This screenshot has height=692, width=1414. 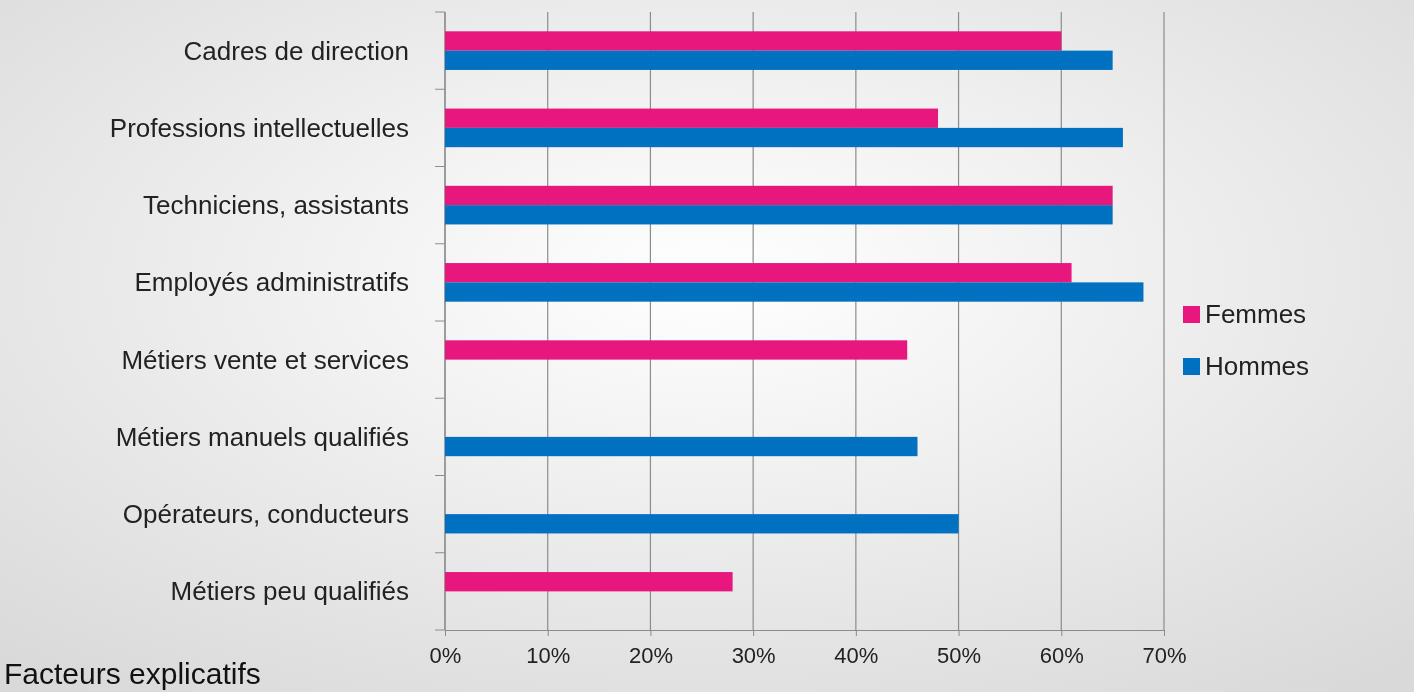 I want to click on y-tick-label: Métiers manuels qualifiés, so click(x=262, y=436).